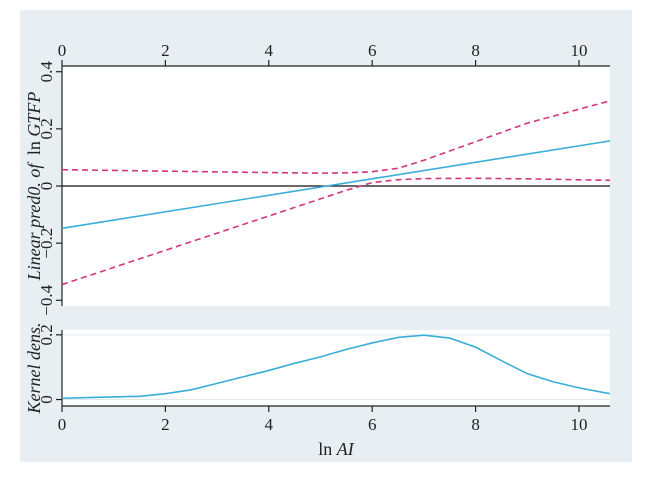  What do you see at coordinates (269, 424) in the screenshot?
I see `bottom-x-tick-label-2: 4` at bounding box center [269, 424].